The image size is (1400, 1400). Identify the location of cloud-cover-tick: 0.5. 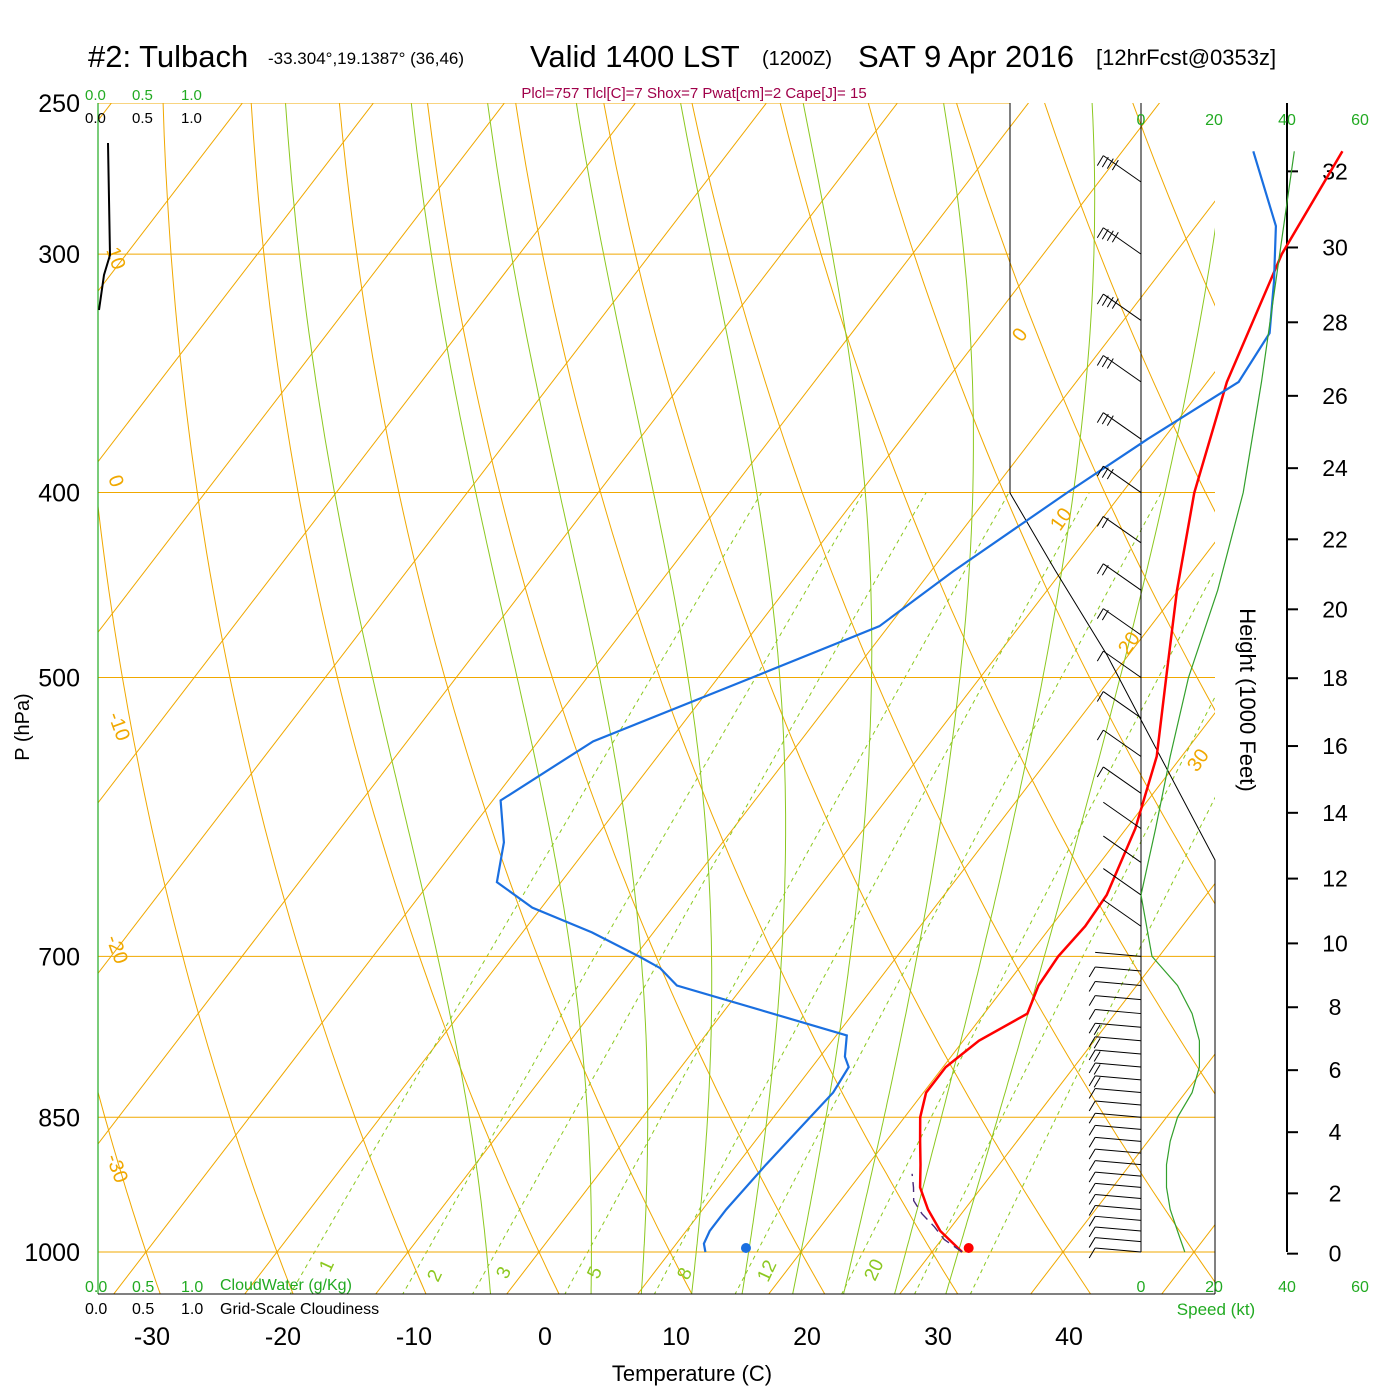
(143, 1309).